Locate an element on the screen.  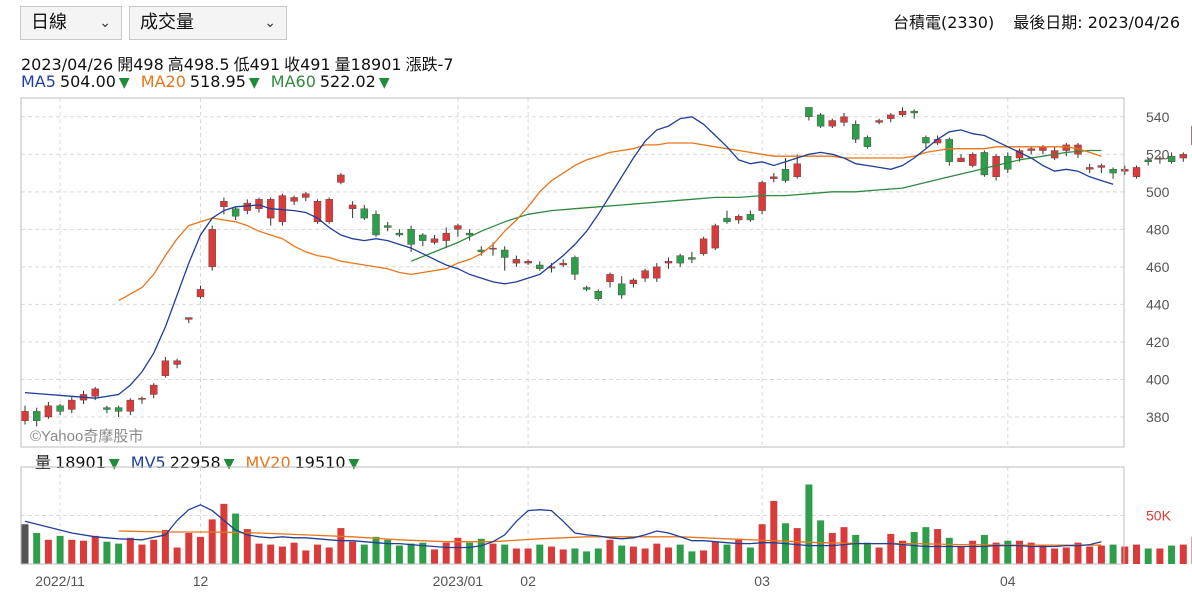
volume-panel-frame is located at coordinates (572, 515).